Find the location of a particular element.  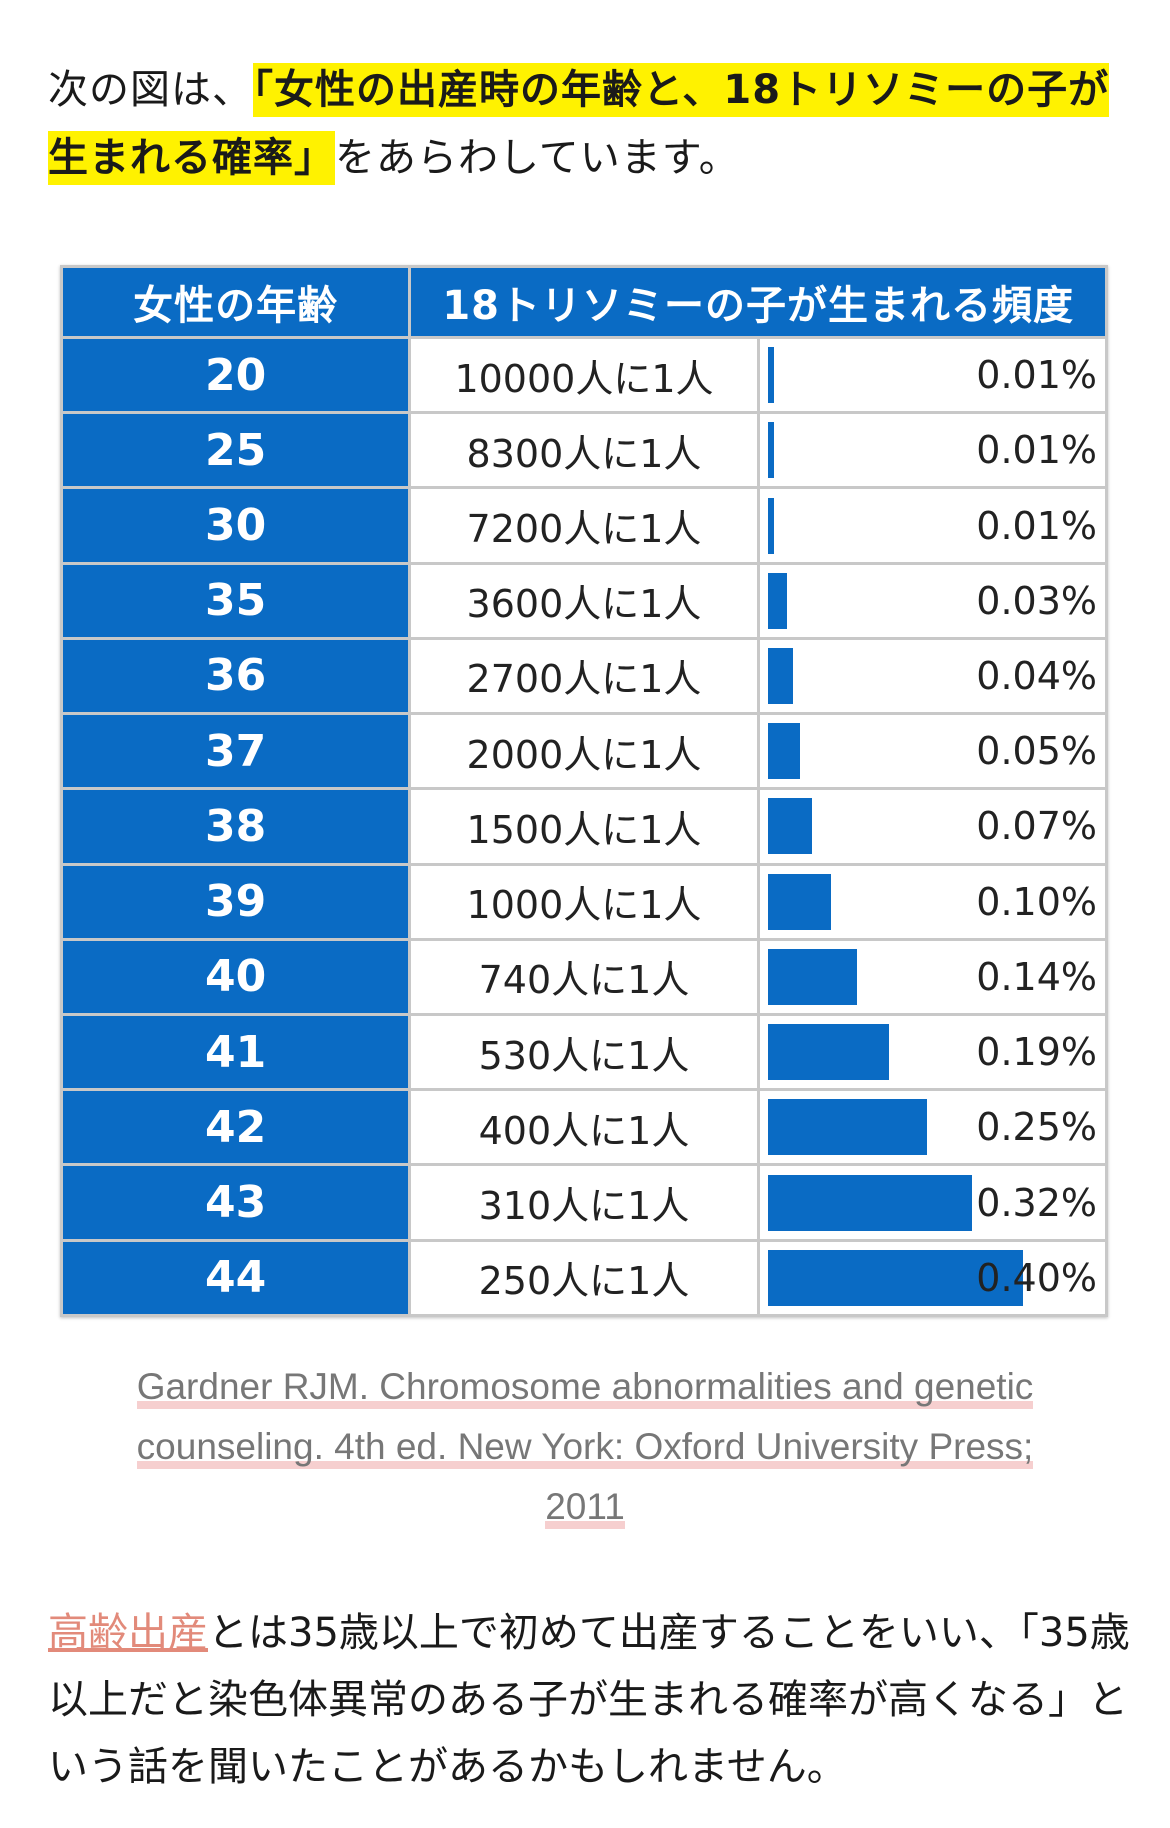

row-percentage: 0.10% is located at coordinates (1036, 901).